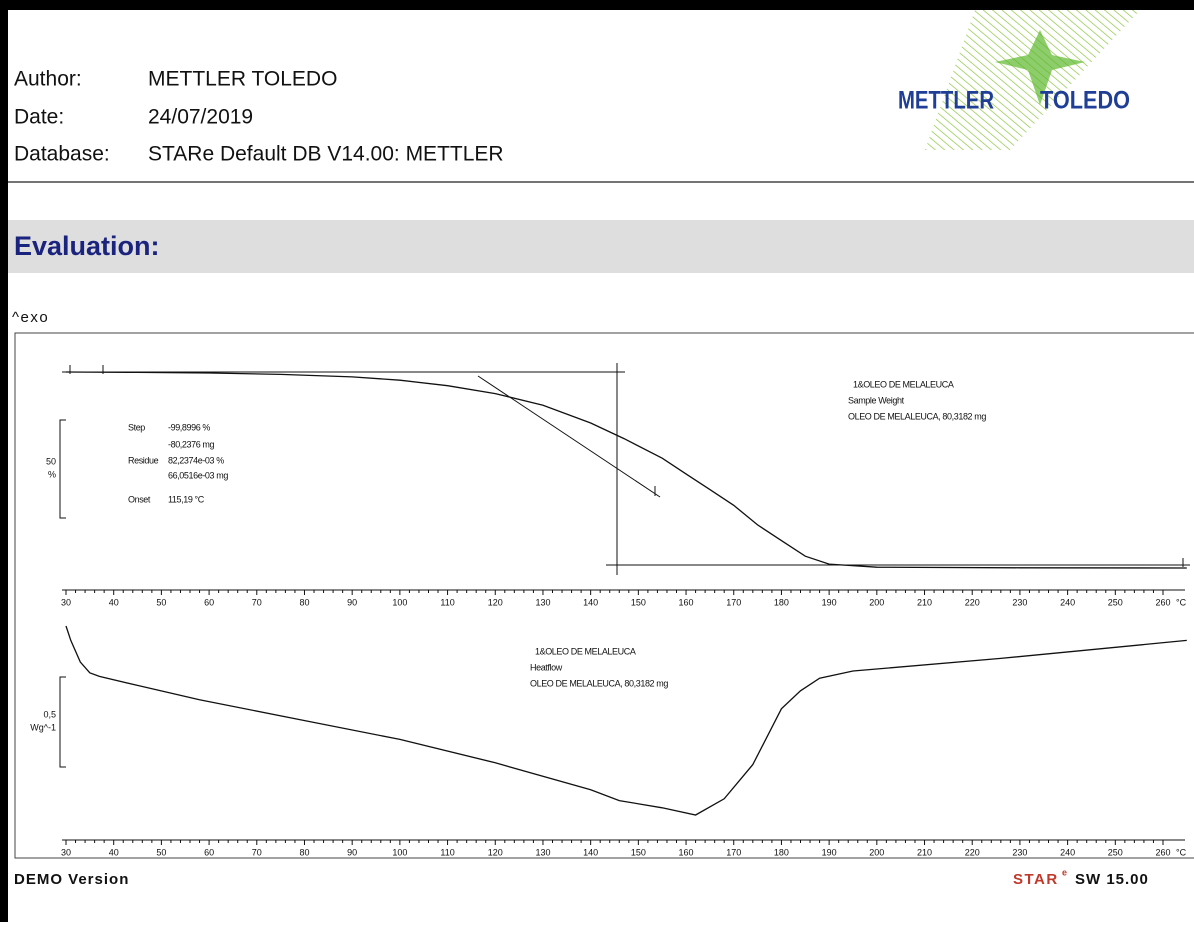 The height and width of the screenshot is (927, 1194). What do you see at coordinates (71, 879) in the screenshot?
I see `footer-left: DEMO Version` at bounding box center [71, 879].